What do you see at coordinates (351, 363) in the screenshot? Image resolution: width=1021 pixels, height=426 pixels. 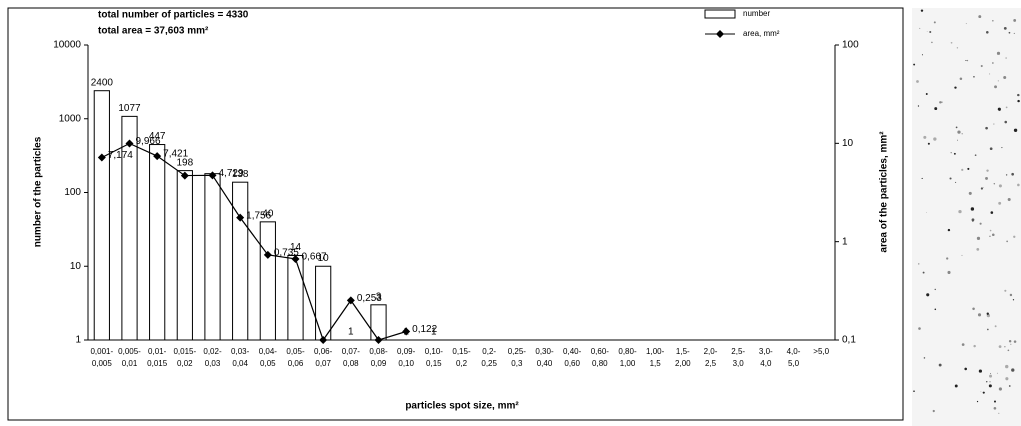 I see `x-tick-label: 0,08` at bounding box center [351, 363].